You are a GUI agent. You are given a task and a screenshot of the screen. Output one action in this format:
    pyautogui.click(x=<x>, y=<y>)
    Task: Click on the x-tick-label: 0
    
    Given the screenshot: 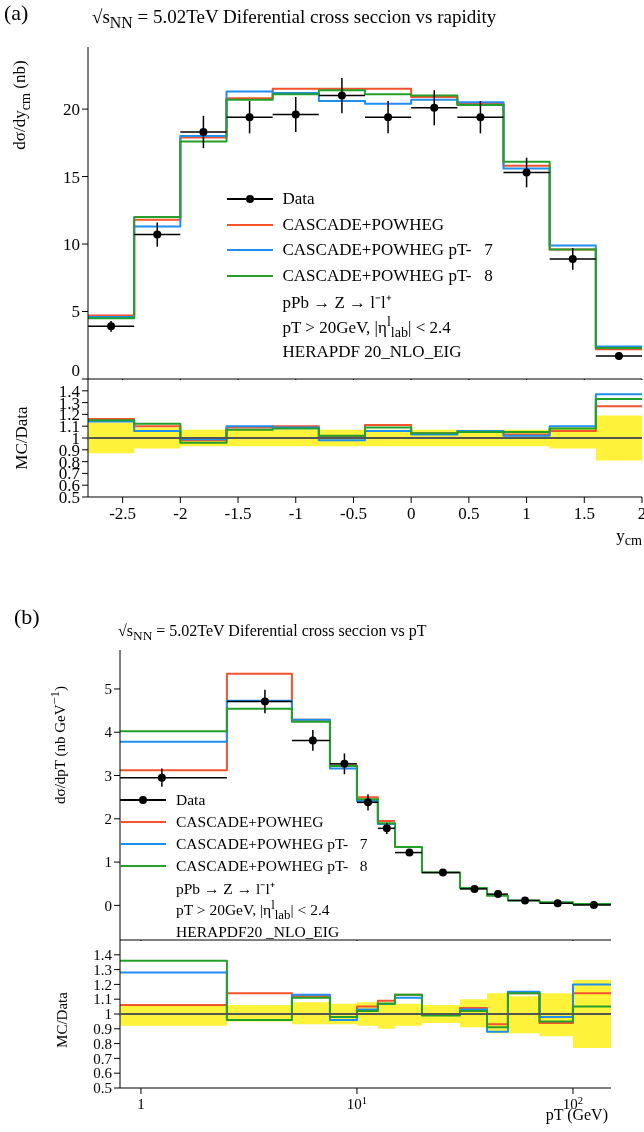 What is the action you would take?
    pyautogui.click(x=411, y=514)
    